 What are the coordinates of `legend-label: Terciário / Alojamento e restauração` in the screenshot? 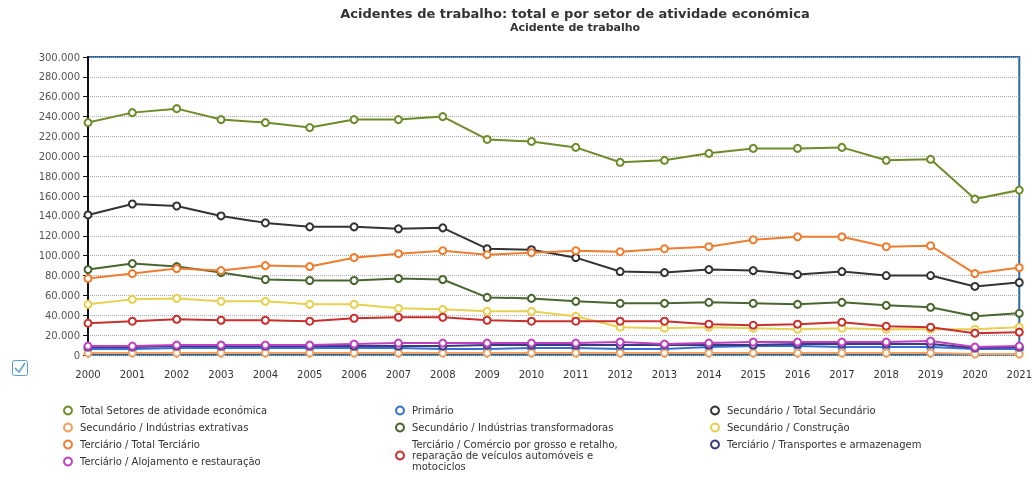 It's located at (170, 461).